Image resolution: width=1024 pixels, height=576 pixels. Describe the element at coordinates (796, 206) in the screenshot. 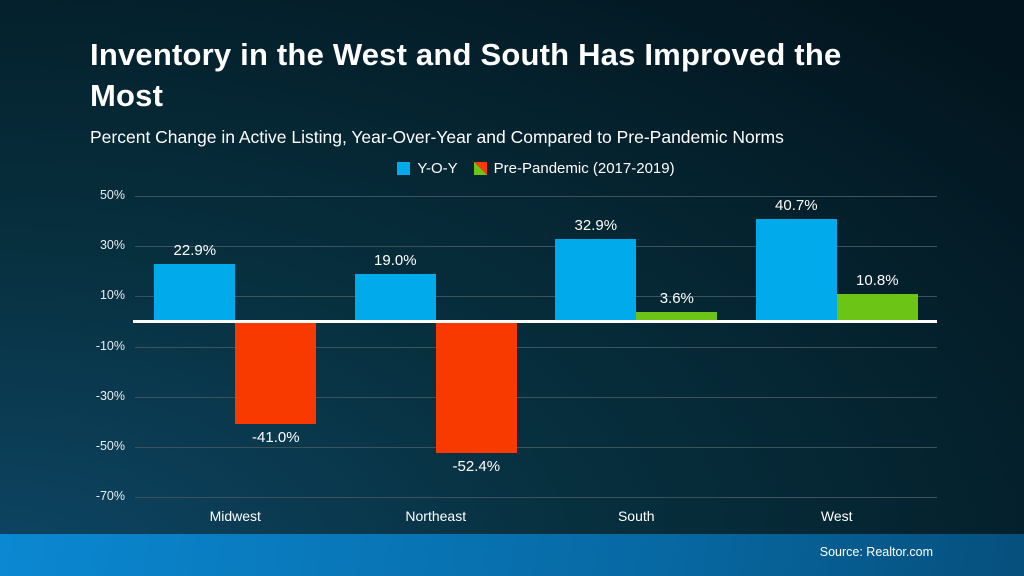

I see `bar-value-label-yoy-west: 40.7%` at that location.